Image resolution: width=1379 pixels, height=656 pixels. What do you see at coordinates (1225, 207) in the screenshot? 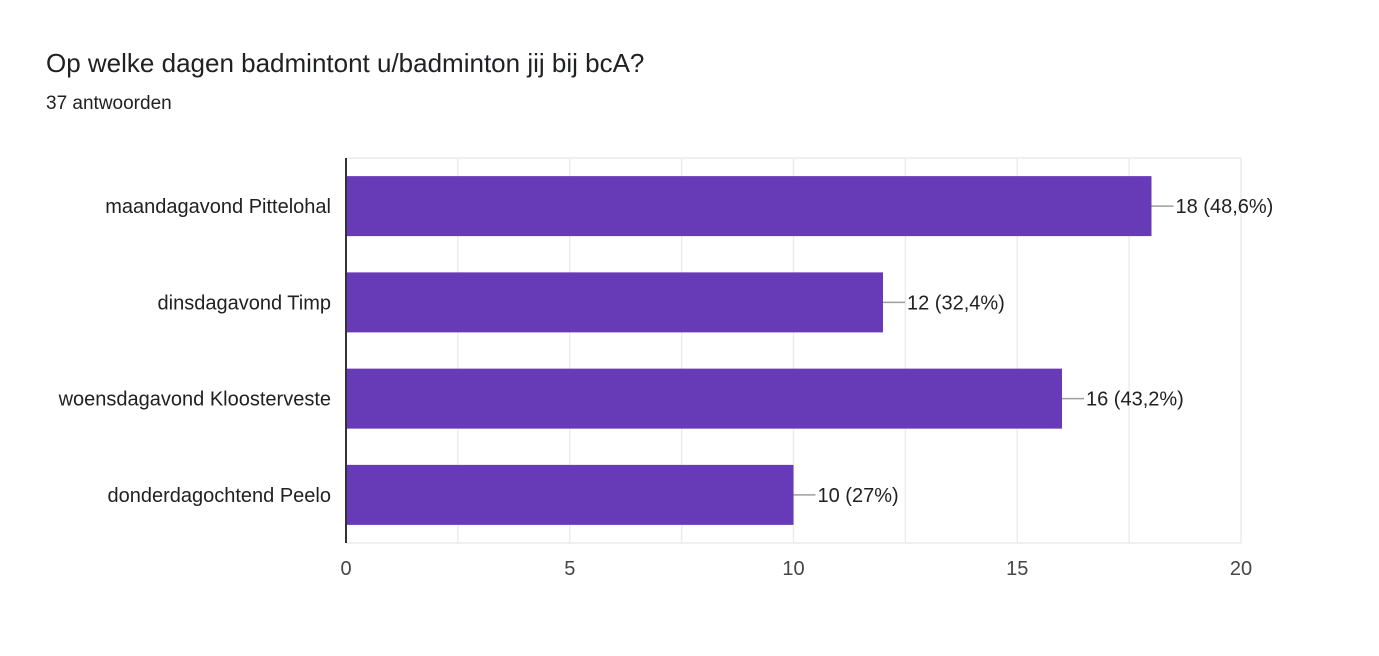
I see `data-label: 18 (48,6%)` at bounding box center [1225, 207].